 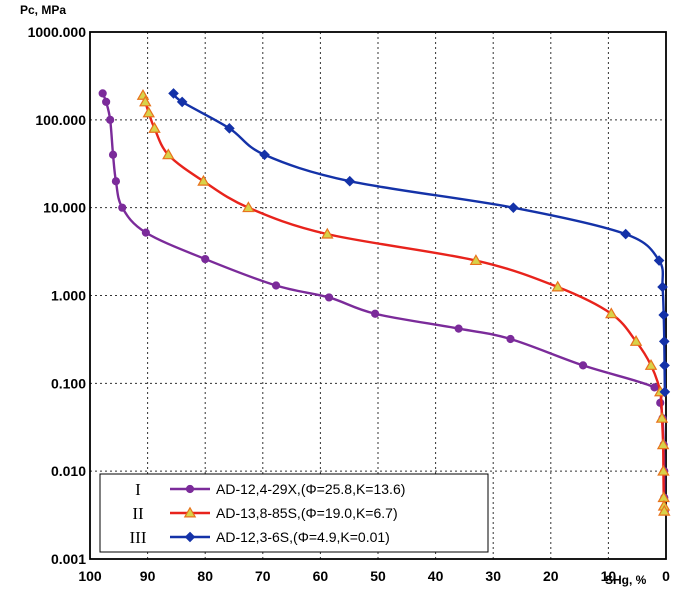 I want to click on y-tick-label: 1000.000, so click(x=57, y=32).